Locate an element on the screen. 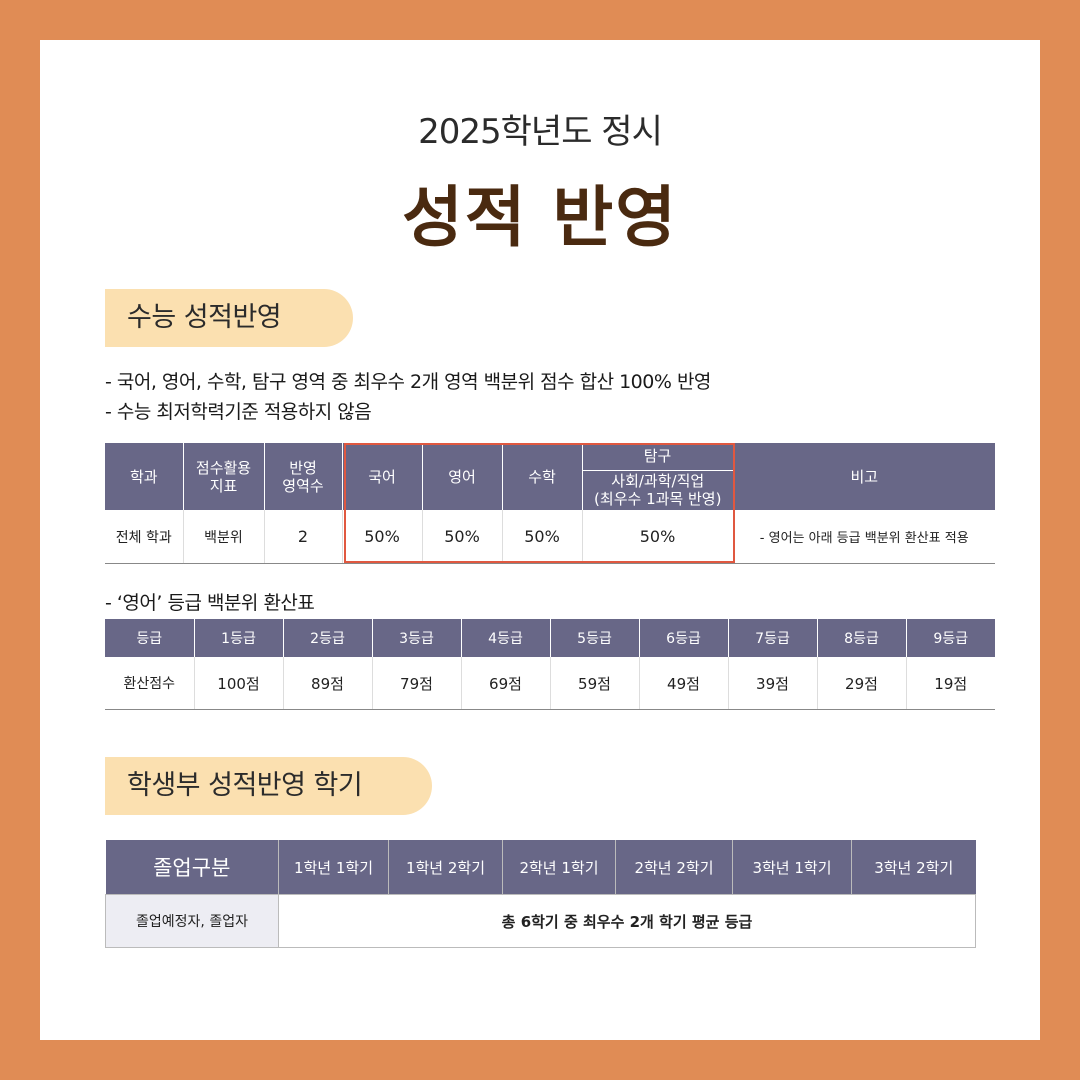  semester-header: 2학년 2학기 is located at coordinates (674, 867).